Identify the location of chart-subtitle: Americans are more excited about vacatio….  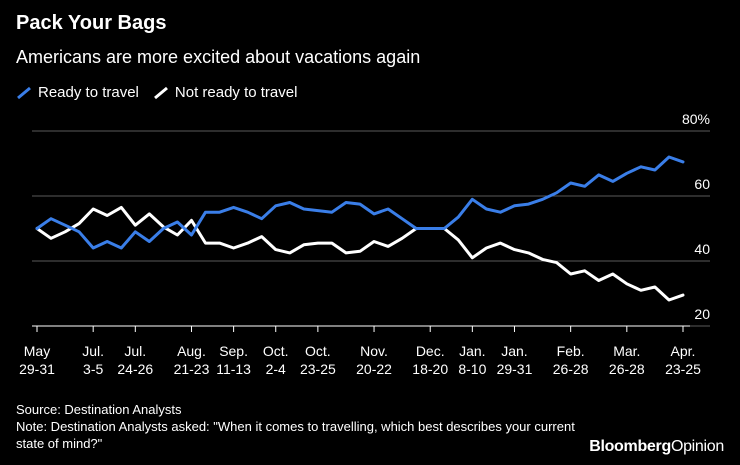
(218, 57).